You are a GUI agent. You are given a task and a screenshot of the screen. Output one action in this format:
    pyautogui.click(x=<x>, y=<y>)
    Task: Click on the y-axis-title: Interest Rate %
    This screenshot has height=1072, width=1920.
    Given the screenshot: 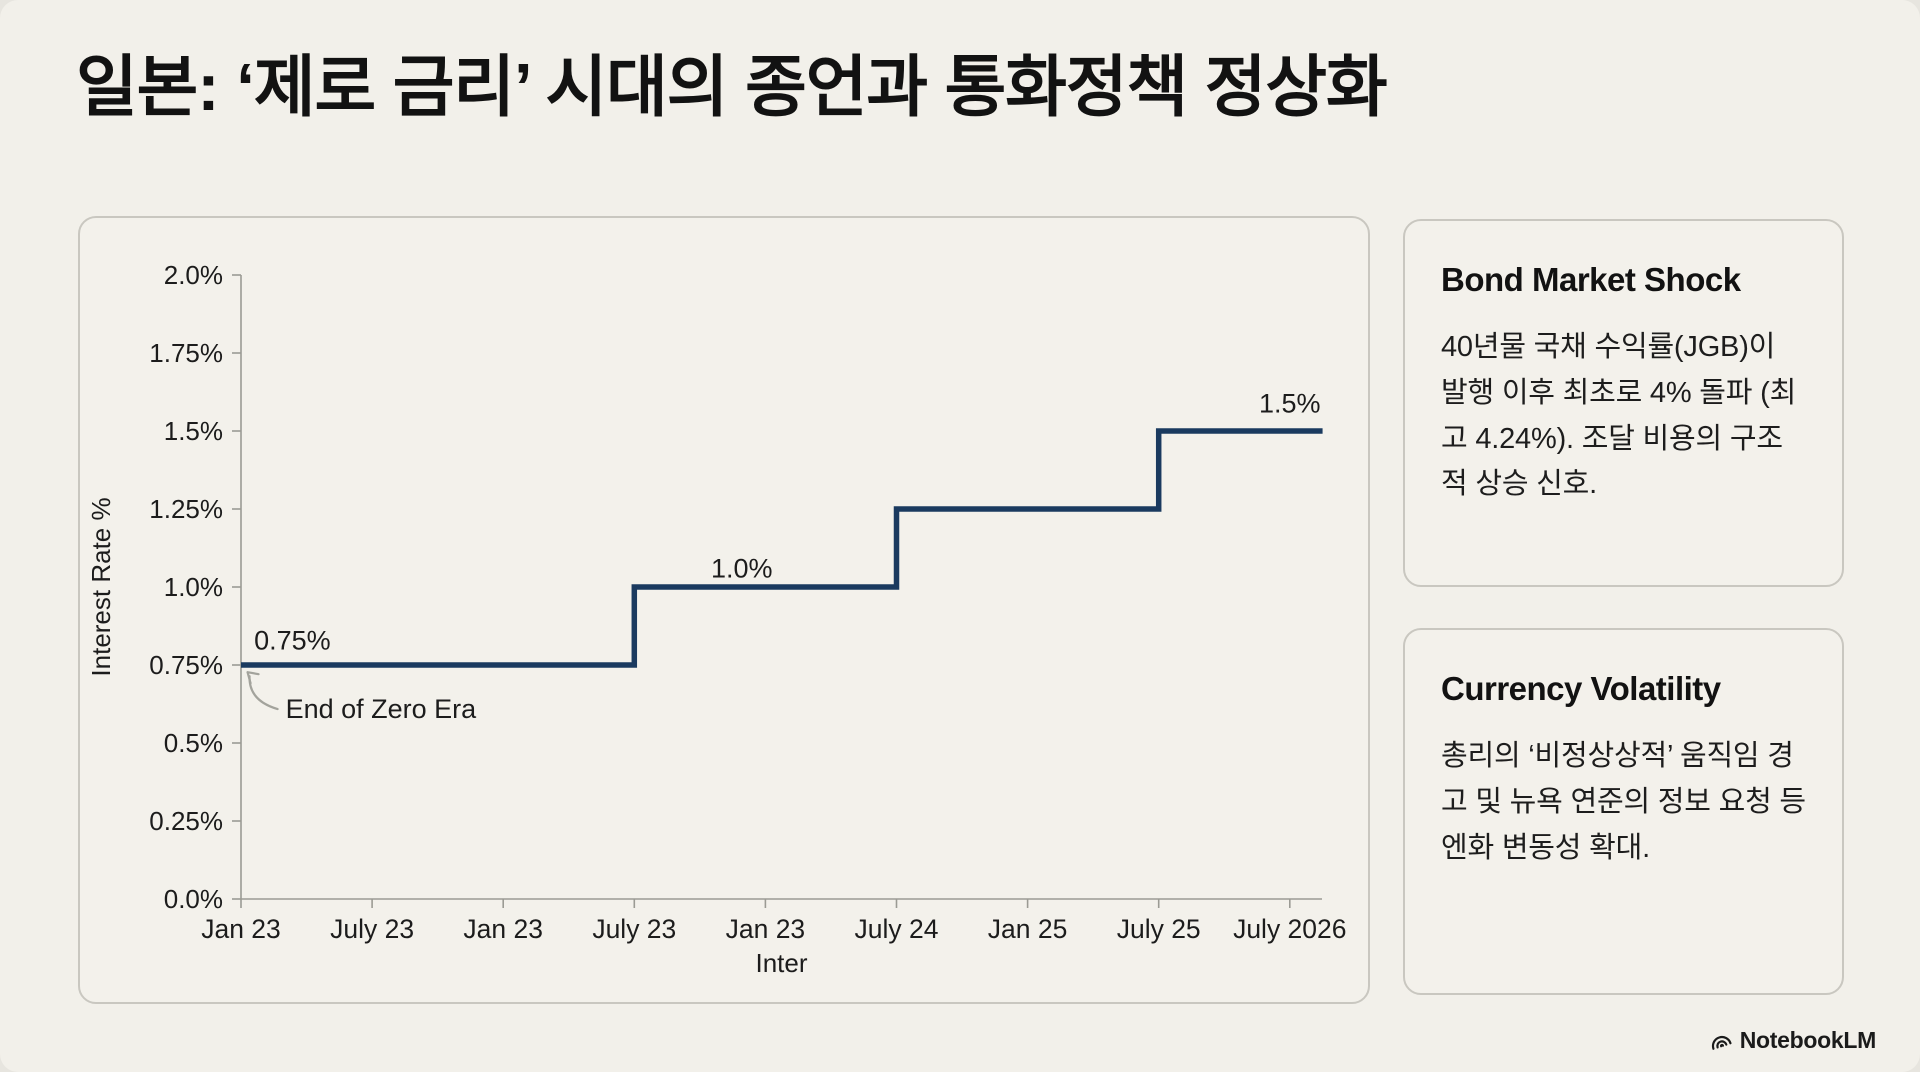 What is the action you would take?
    pyautogui.click(x=101, y=586)
    